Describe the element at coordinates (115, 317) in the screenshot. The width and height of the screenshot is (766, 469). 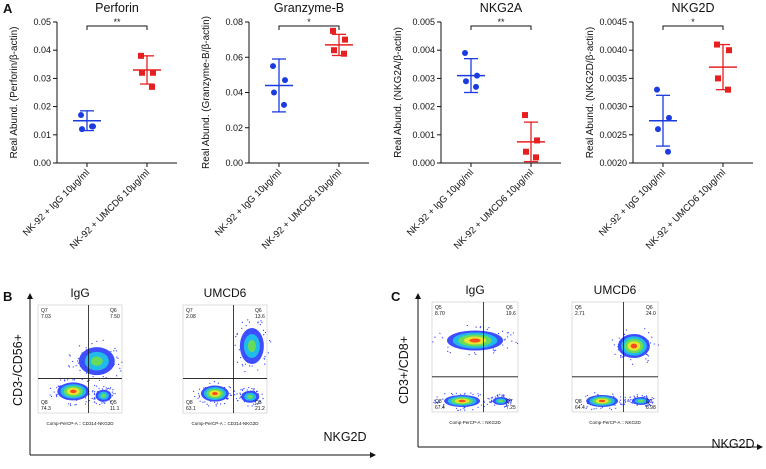
I see `quadrant-value: 7.50` at that location.